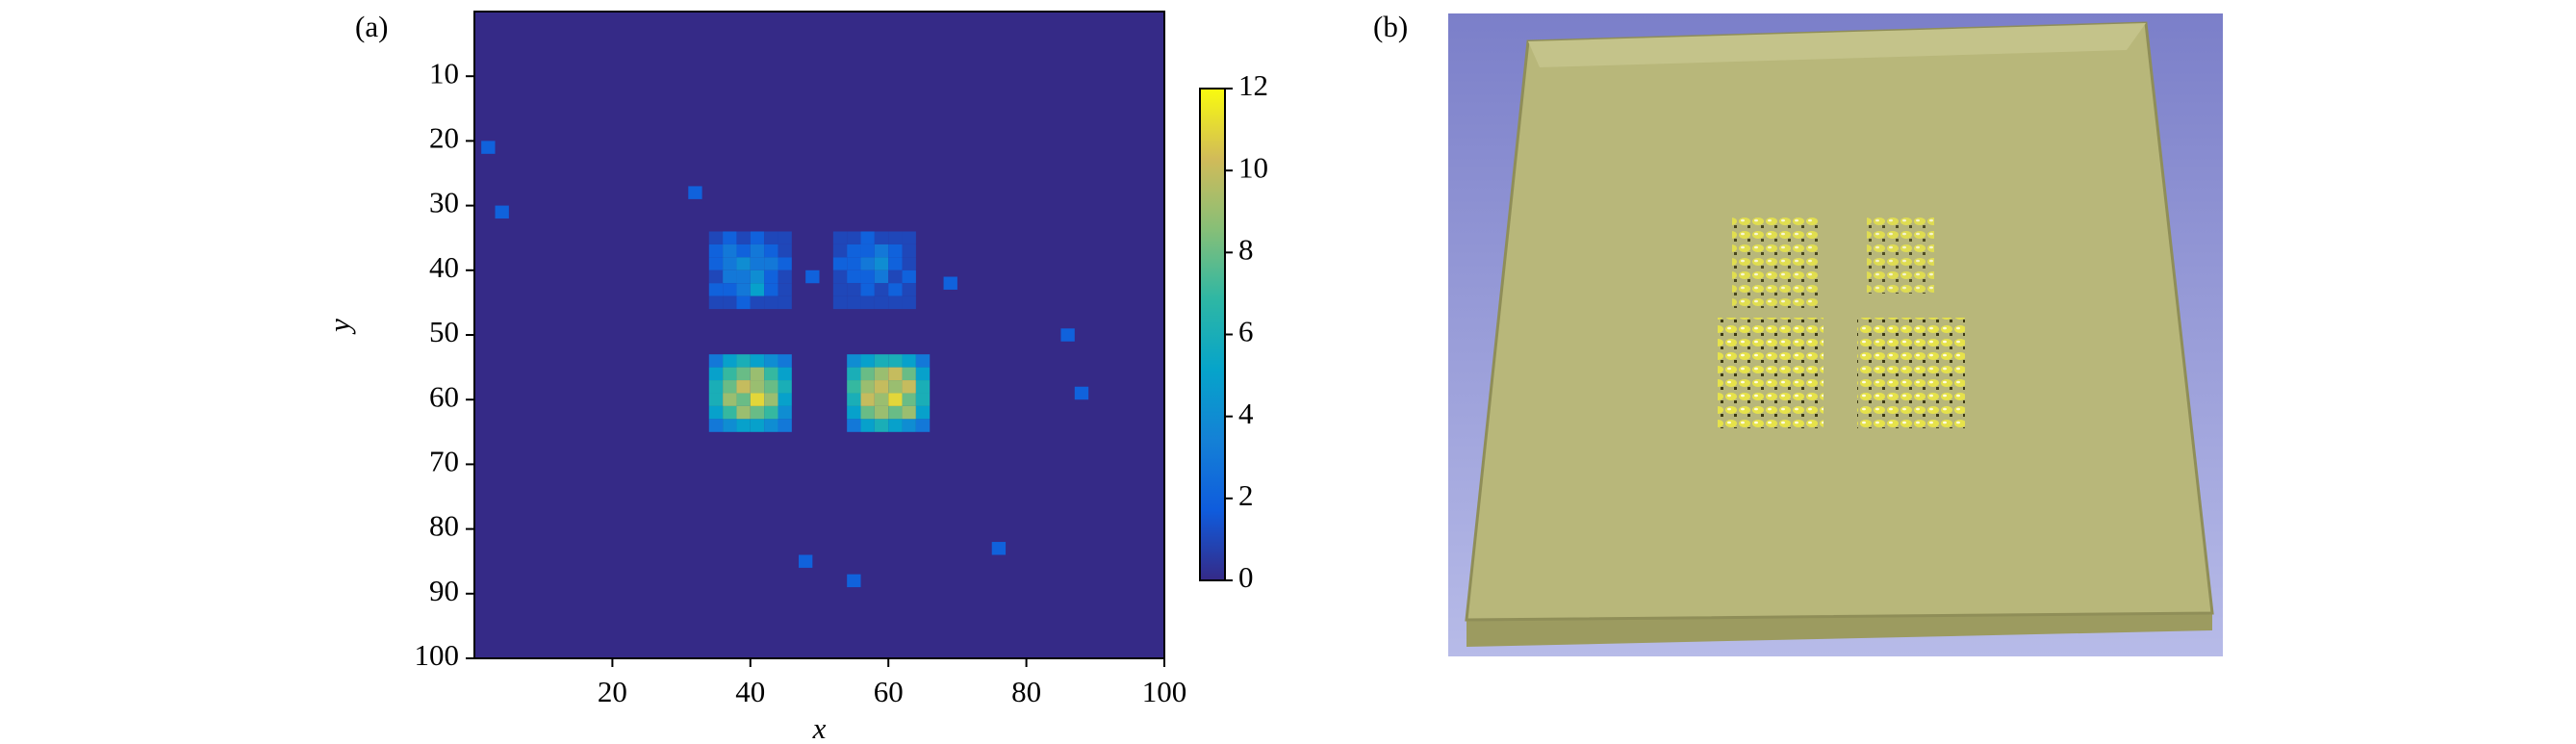 This screenshot has width=2576, height=744. I want to click on y-tick-label: 100, so click(437, 655).